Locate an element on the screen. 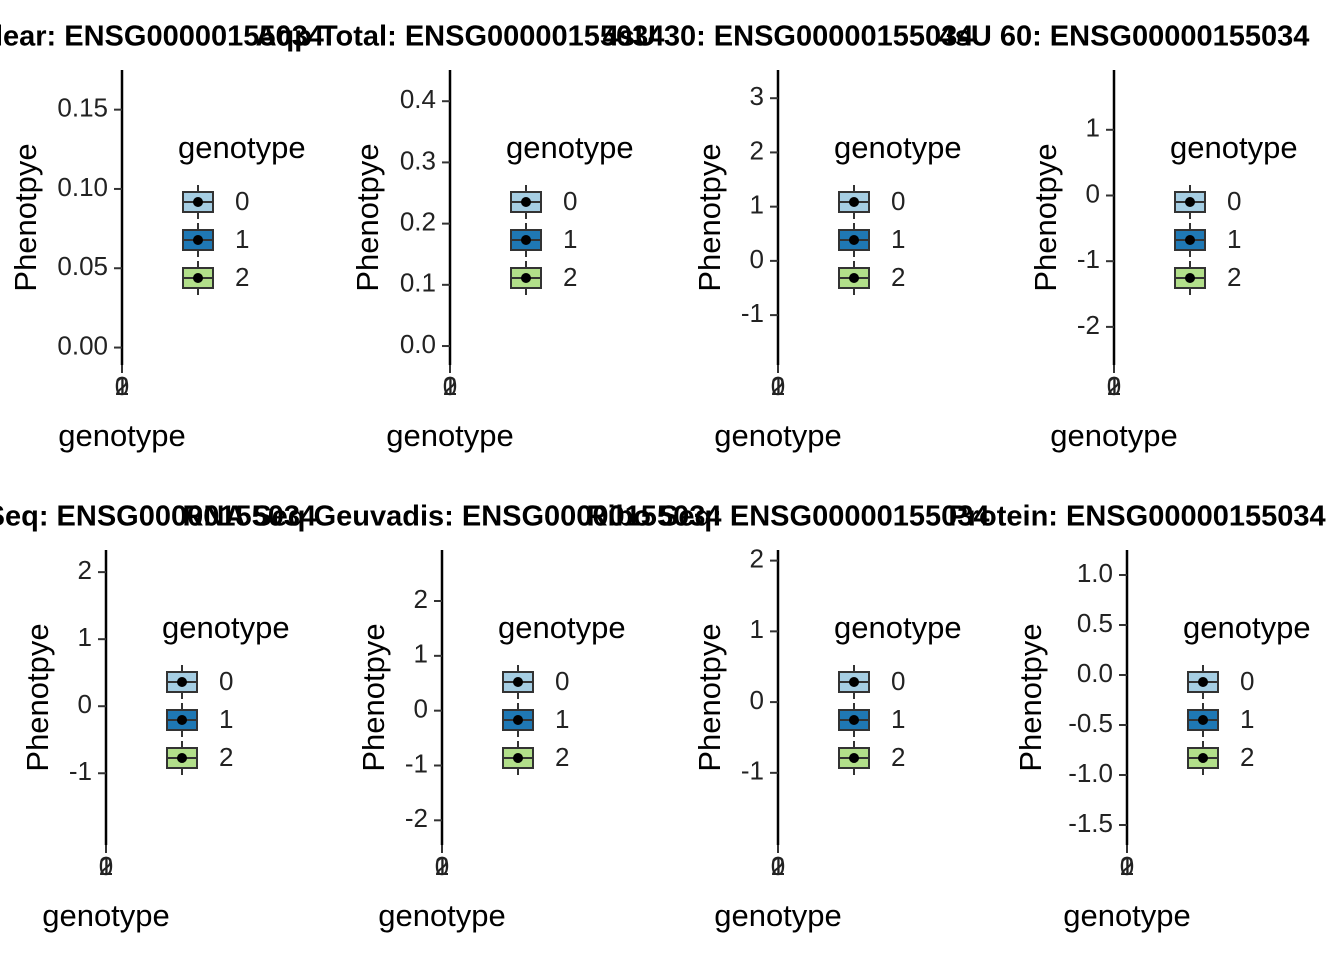 The image size is (1344, 960). panel-title: RNA Seq: ENSG00000155034 is located at coordinates (158, 517).